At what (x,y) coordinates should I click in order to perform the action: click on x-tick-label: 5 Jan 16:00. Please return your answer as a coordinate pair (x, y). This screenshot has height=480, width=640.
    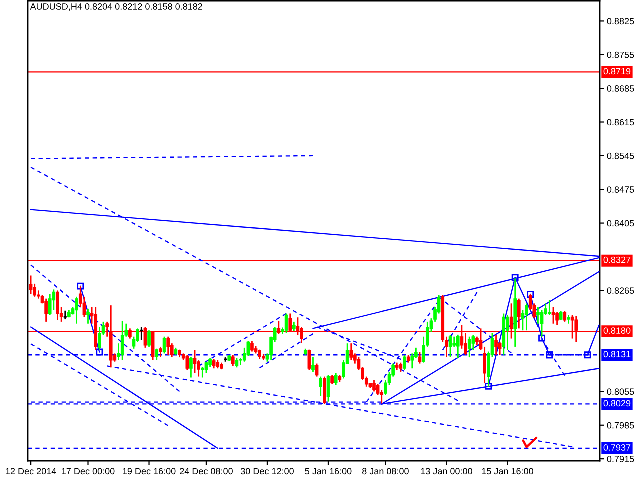
    Looking at the image, I should click on (328, 471).